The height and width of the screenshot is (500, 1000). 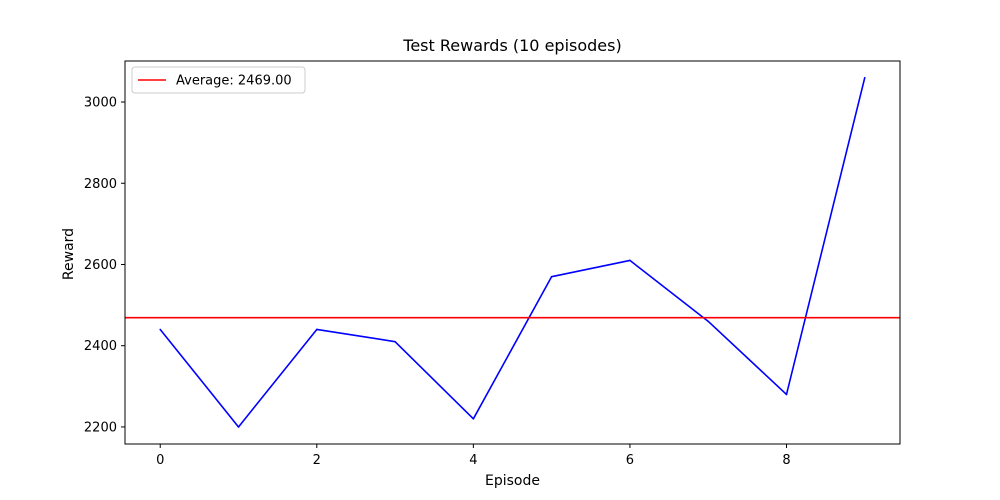 I want to click on y-tick-label: 2400, so click(x=100, y=346).